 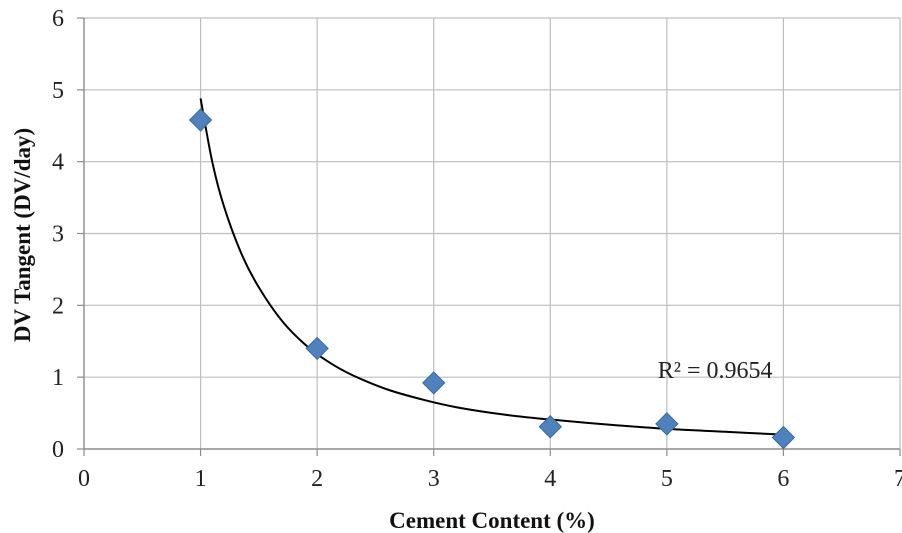 What do you see at coordinates (58, 306) in the screenshot?
I see `y-tick-label: 2` at bounding box center [58, 306].